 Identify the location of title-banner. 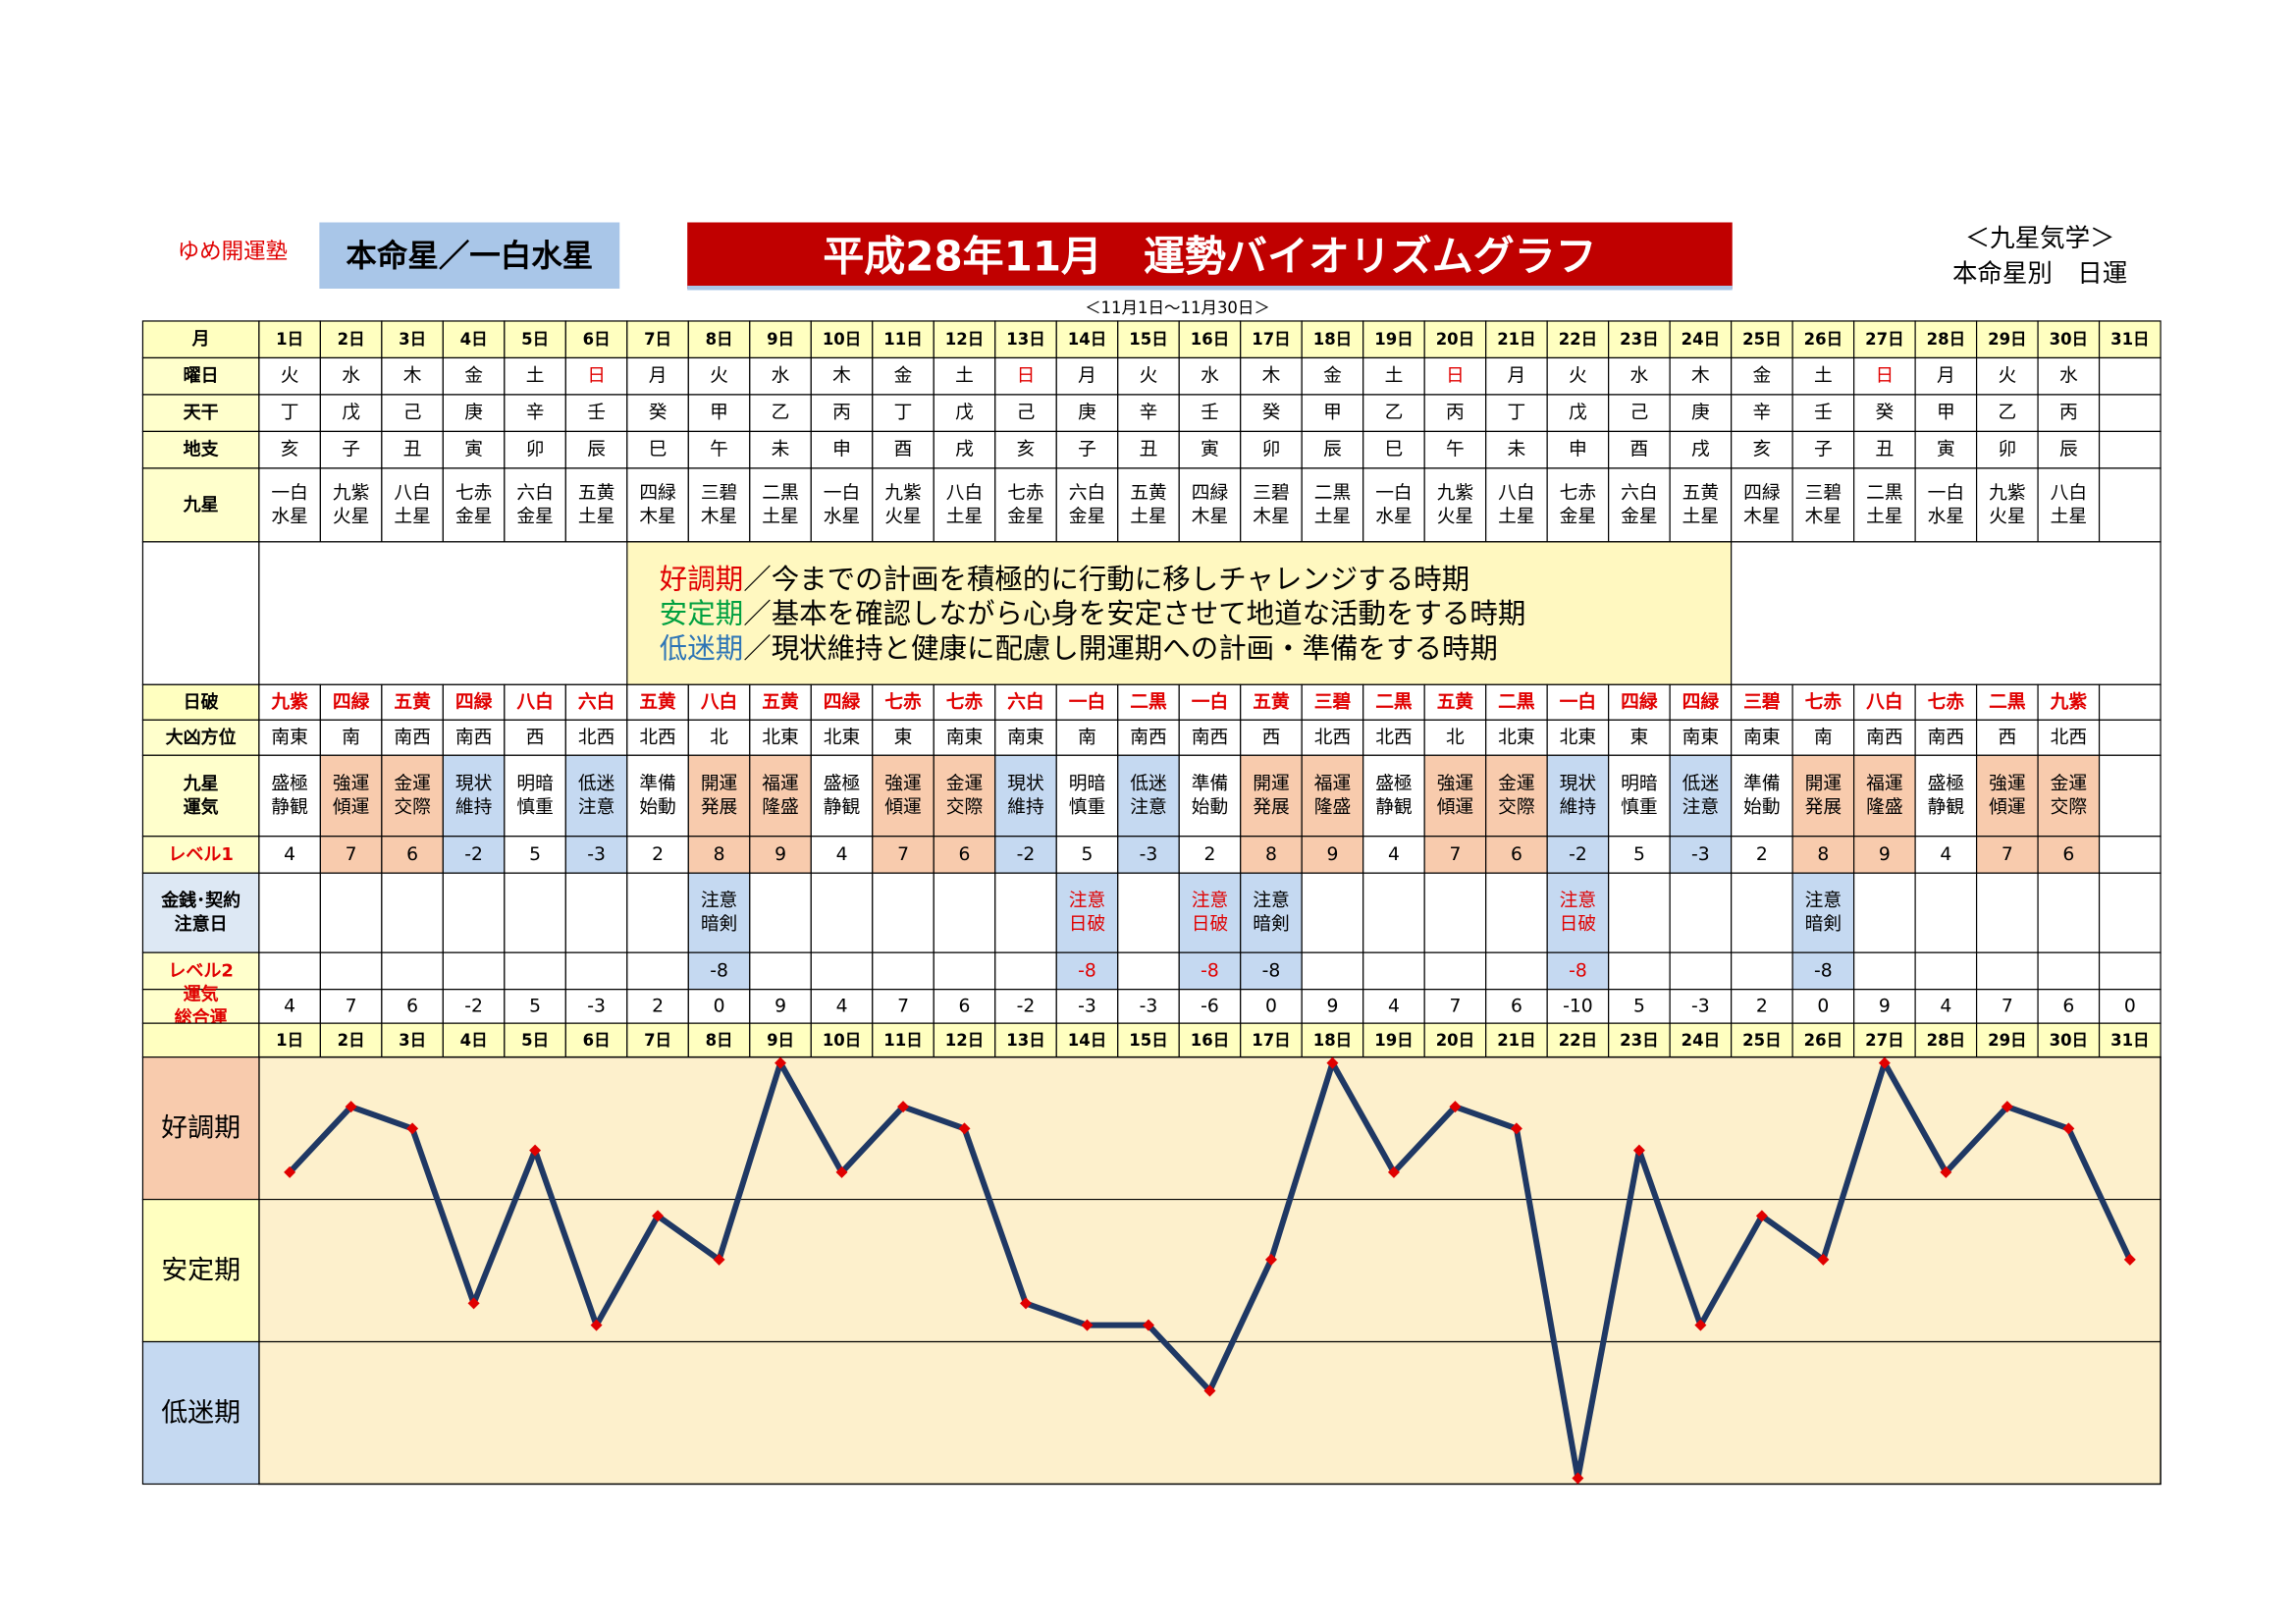
(1210, 255).